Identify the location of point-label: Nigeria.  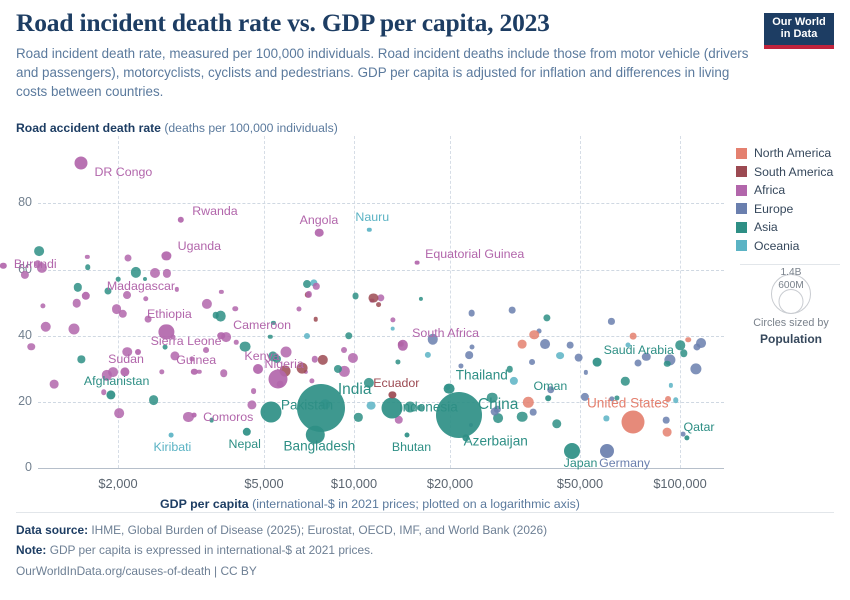
(284, 363).